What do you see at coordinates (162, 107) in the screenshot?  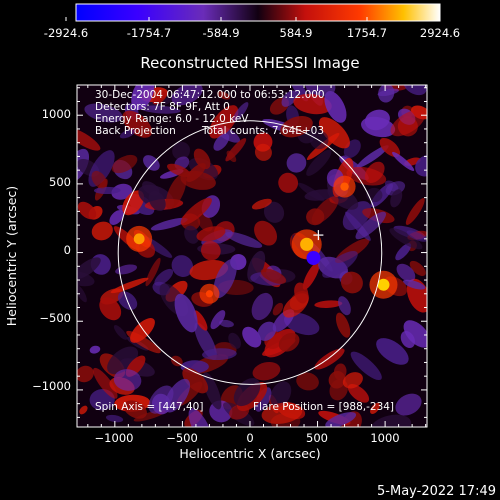 I see `detectors: Detectors: 7F 8F 9F, Att 0` at bounding box center [162, 107].